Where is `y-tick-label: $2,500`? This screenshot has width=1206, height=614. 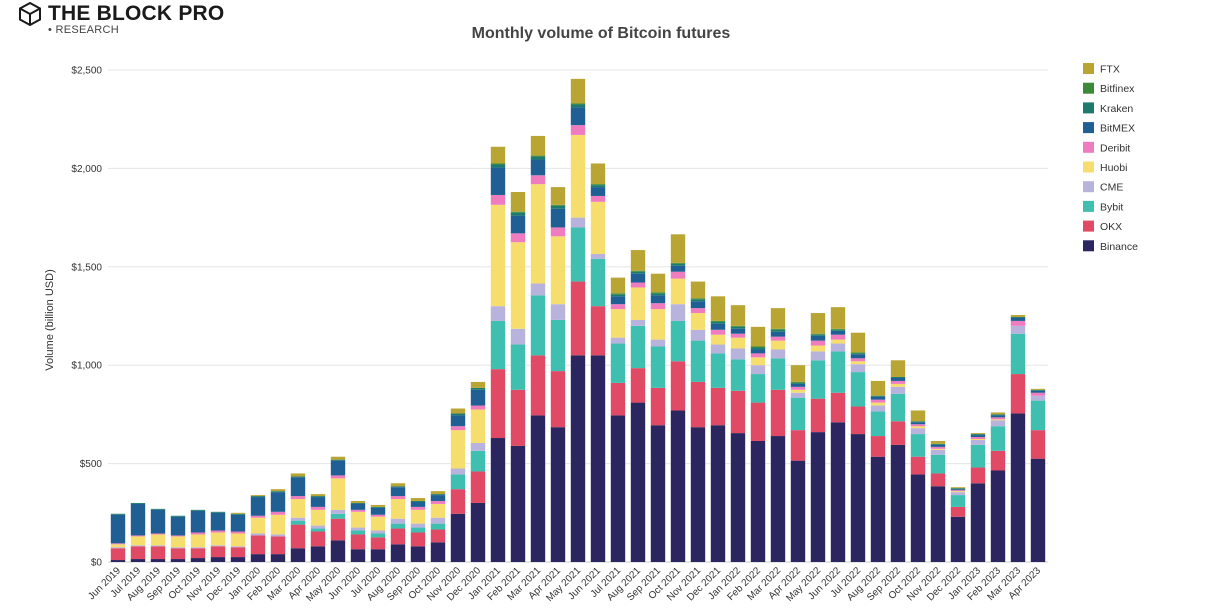 y-tick-label: $2,500 is located at coordinates (86, 71).